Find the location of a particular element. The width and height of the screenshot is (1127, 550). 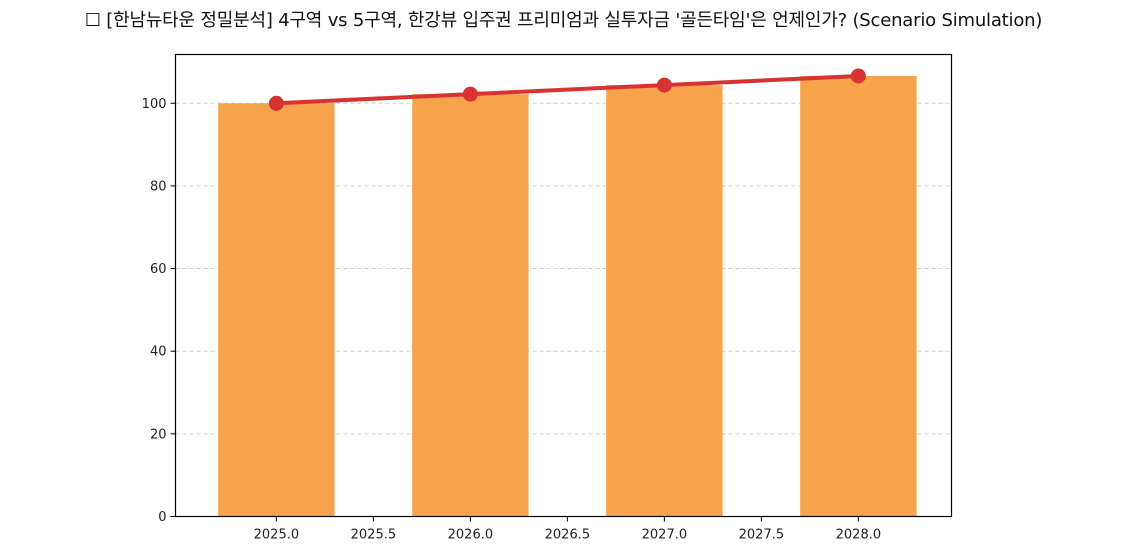

y-axis: 0 20 40 60 80 100 is located at coordinates (159, 311).